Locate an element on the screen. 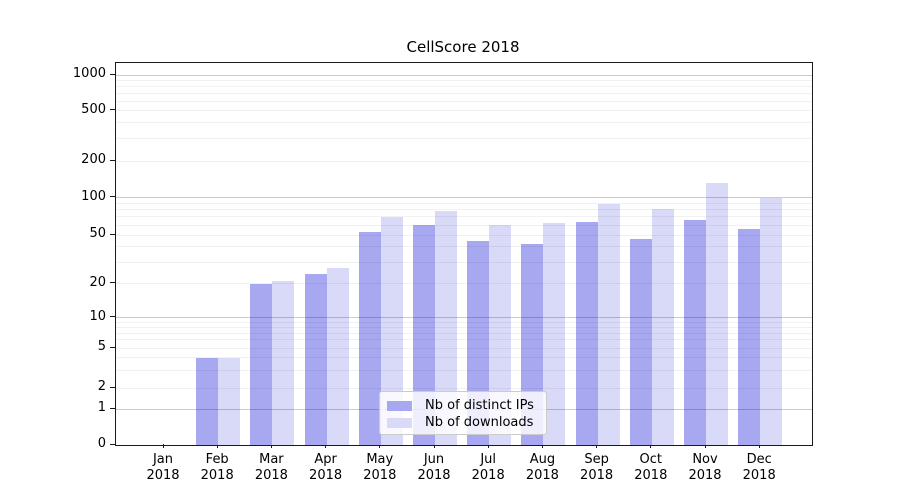 This screenshot has width=900, height=500. chart-title: CellScore 2018 is located at coordinates (463, 47).